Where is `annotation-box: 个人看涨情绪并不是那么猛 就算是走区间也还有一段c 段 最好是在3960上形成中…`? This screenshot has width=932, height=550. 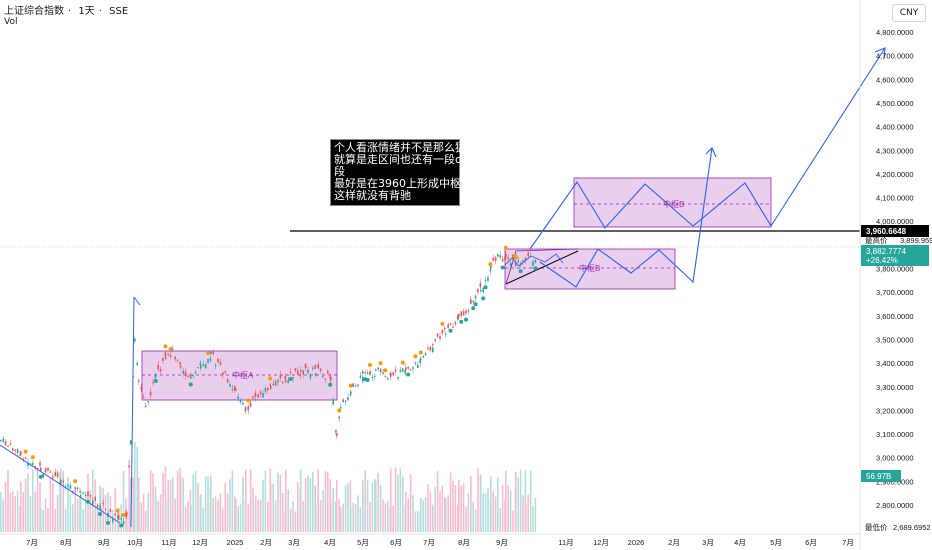
annotation-box: 个人看涨情绪并不是那么猛 就算是走区间也还有一段c 段 最好是在3960上形成中… is located at coordinates (399, 172).